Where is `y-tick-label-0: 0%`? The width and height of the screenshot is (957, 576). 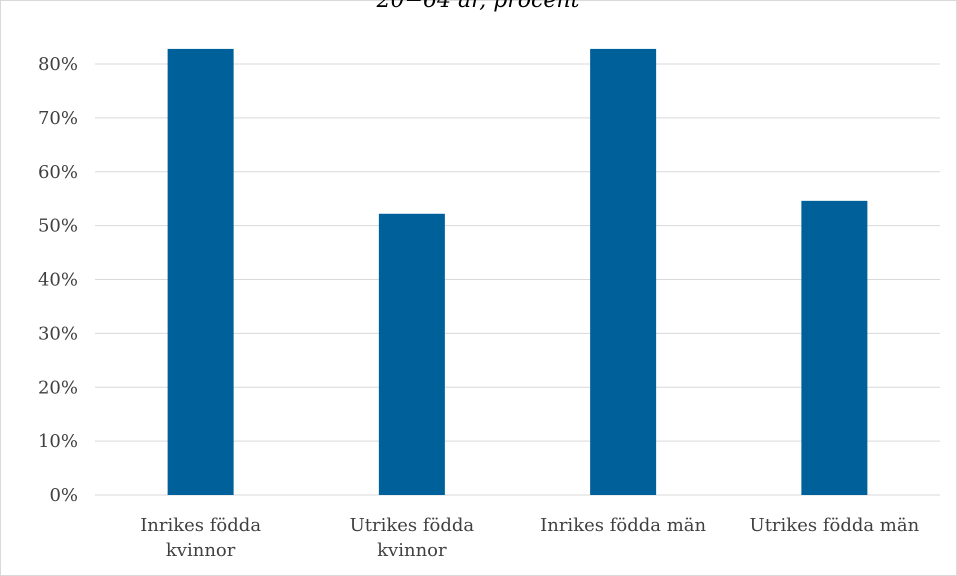
y-tick-label-0: 0% is located at coordinates (63, 495).